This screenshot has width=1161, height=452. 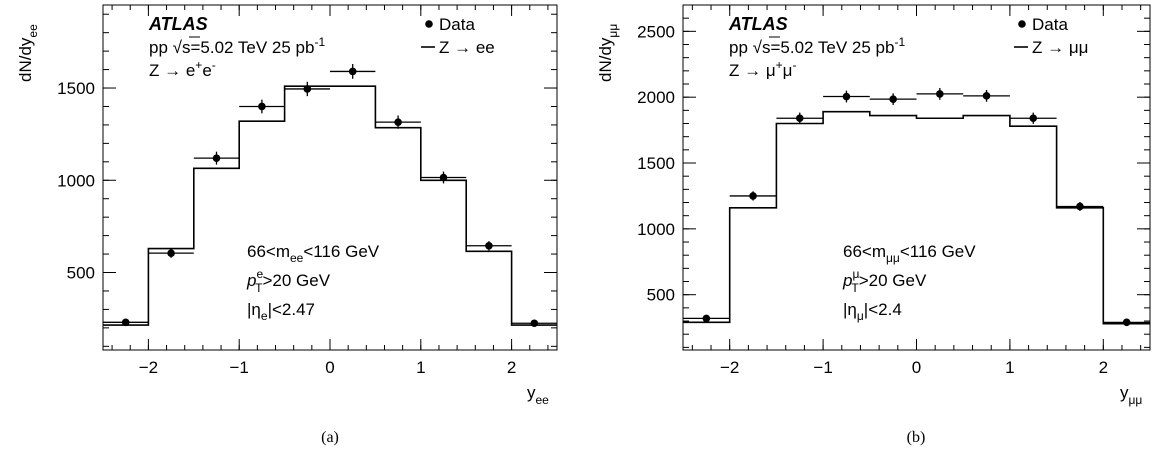 What do you see at coordinates (872, 311) in the screenshot?
I see `cut-label: |ημ|<2.4` at bounding box center [872, 311].